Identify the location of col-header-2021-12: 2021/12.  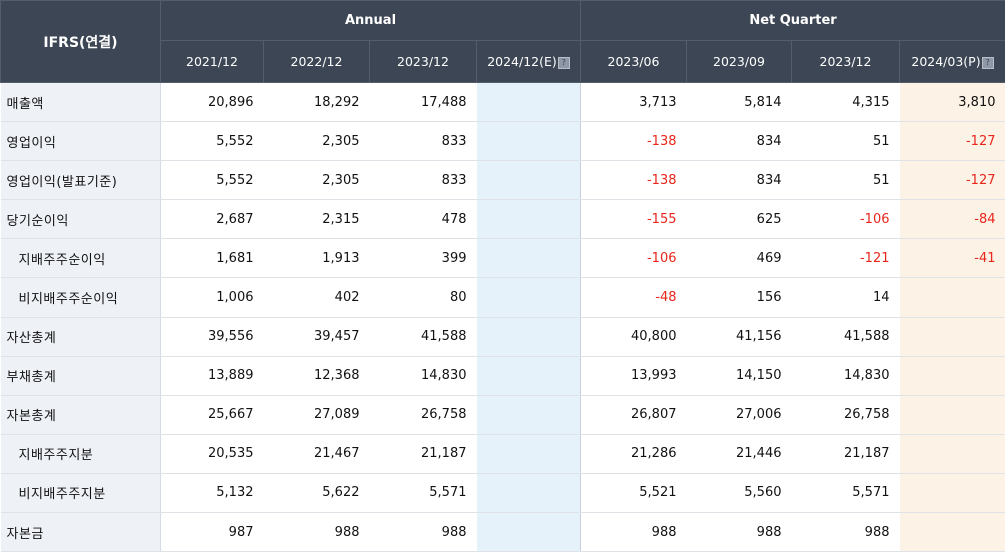
(212, 61).